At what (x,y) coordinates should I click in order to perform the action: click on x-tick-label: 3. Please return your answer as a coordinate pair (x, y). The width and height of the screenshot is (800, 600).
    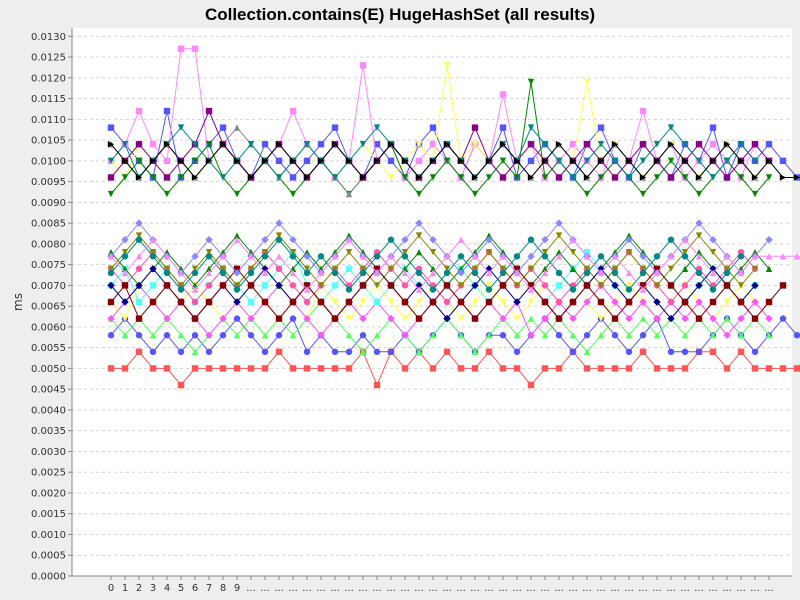
    Looking at the image, I should click on (153, 588).